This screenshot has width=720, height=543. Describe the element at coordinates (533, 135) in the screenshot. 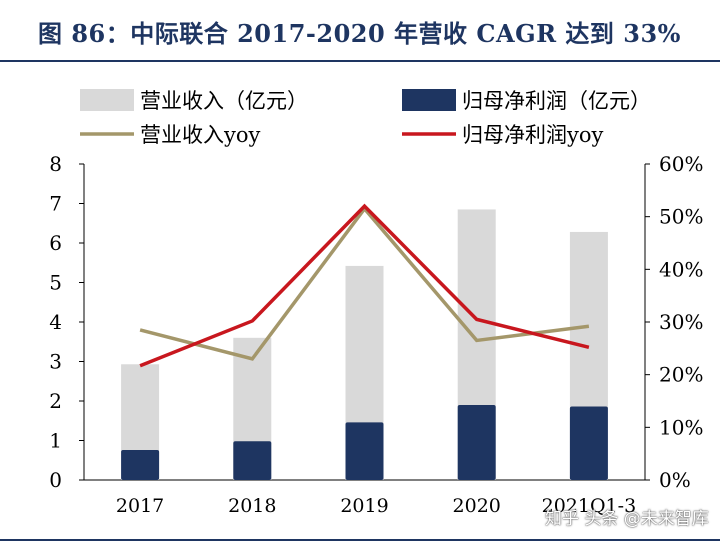

I see `legend-net-profit-yoy-label: 归母净利润yoy` at that location.